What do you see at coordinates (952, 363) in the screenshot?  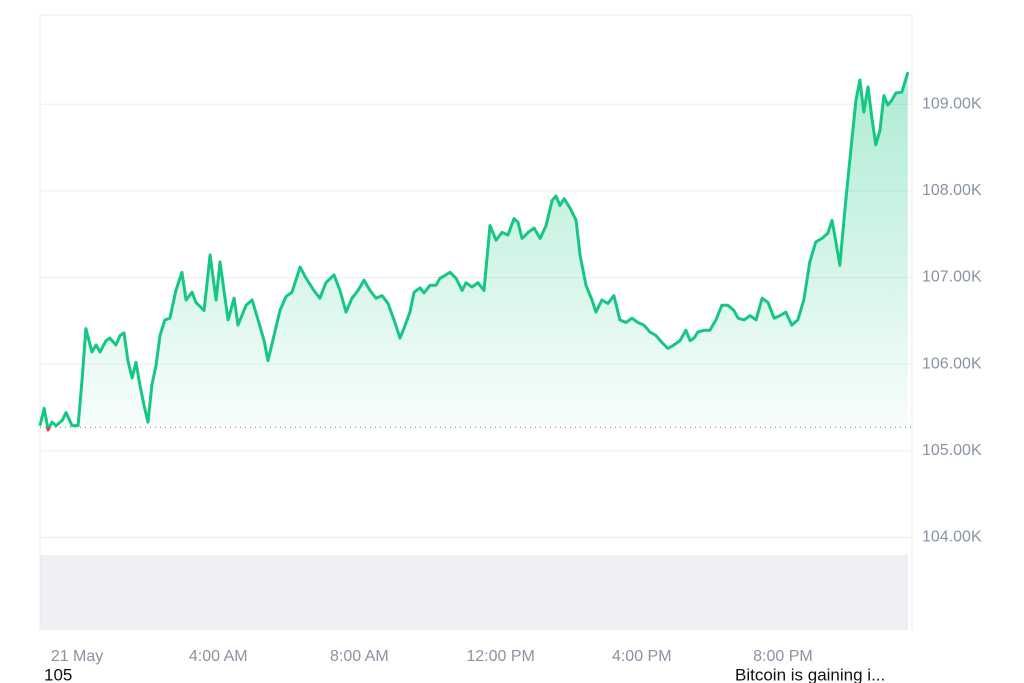 I see `y-tick-label: 106.00K` at bounding box center [952, 363].